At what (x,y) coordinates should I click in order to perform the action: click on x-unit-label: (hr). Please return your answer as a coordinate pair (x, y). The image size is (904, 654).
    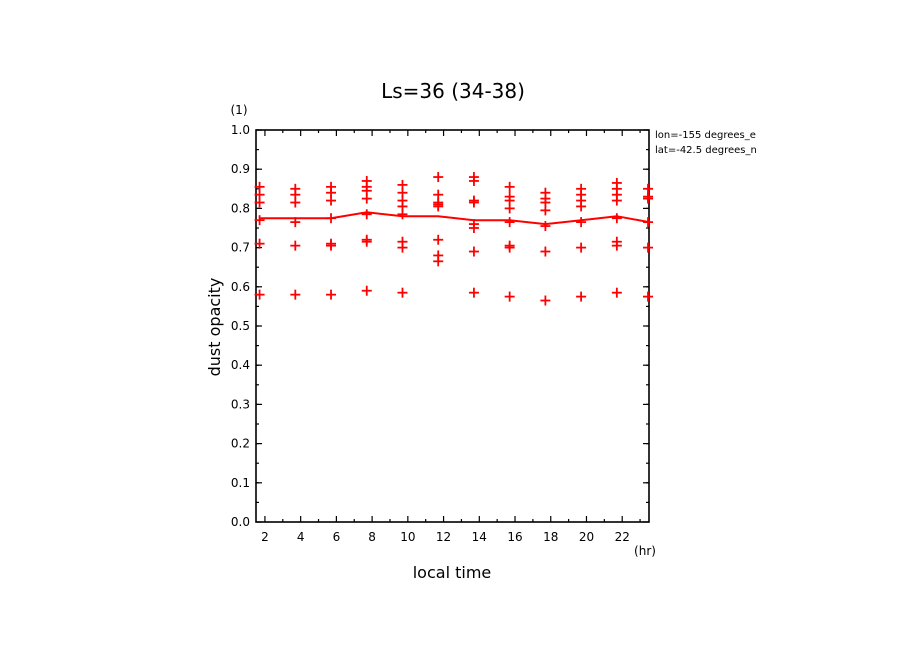
    Looking at the image, I should click on (645, 551).